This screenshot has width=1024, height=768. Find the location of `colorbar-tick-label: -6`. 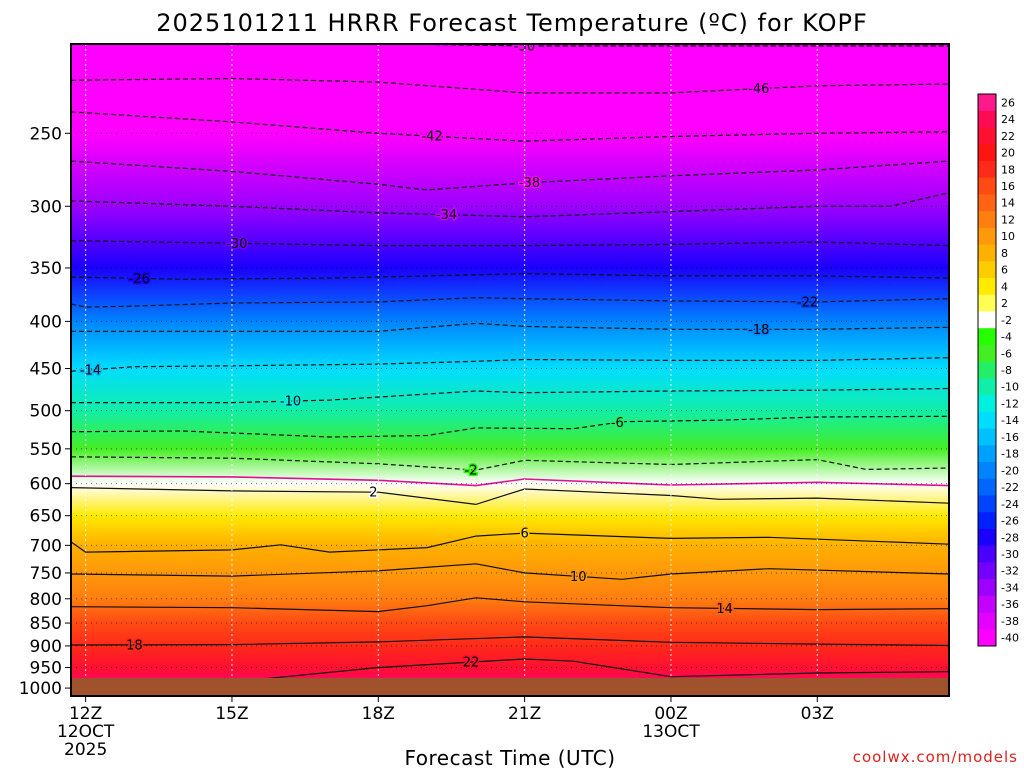

colorbar-tick-label: -6 is located at coordinates (1006, 353).